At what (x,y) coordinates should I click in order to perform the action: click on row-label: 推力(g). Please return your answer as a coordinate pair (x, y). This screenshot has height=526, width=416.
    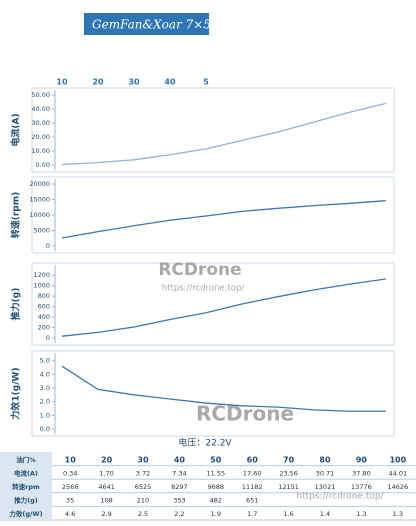
    Looking at the image, I should click on (26, 500).